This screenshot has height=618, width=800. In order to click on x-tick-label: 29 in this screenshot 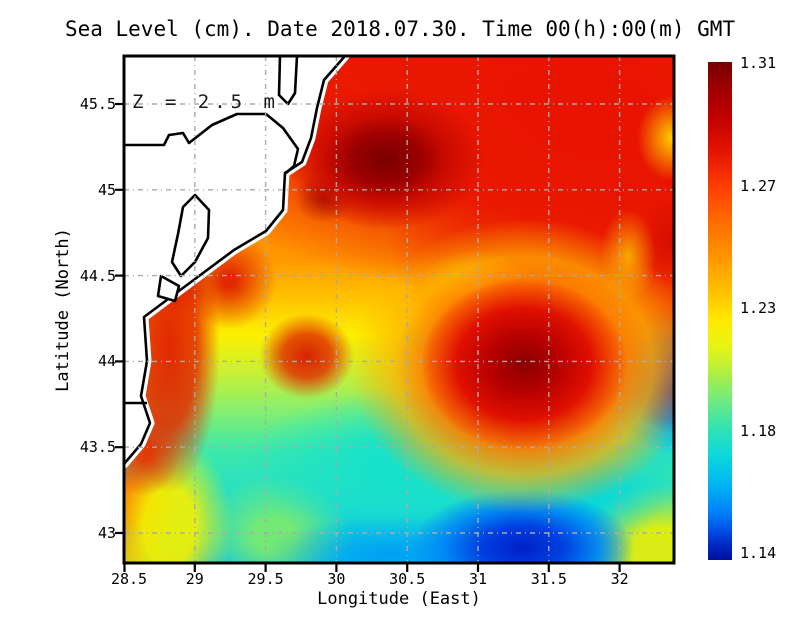, I will do `click(194, 579)`.